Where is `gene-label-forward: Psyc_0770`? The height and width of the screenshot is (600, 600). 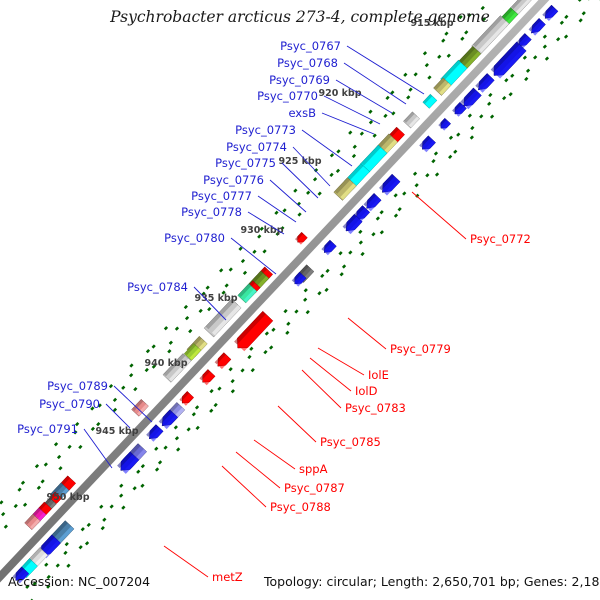 gene-label-forward: Psyc_0770 is located at coordinates (287, 96).